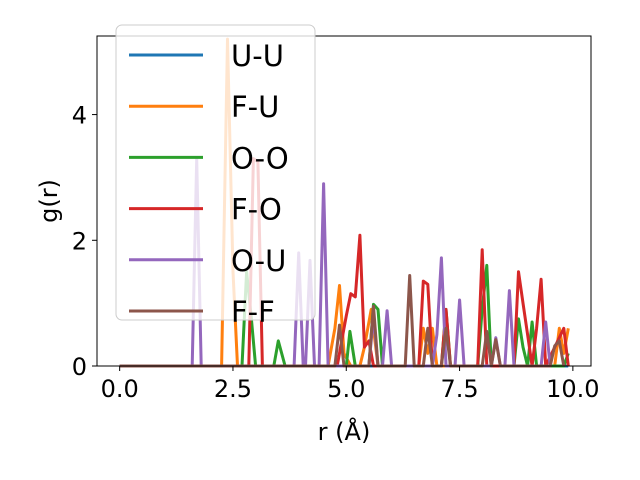  Describe the element at coordinates (257, 56) in the screenshot. I see `legend-label-u-u: U-U` at that location.